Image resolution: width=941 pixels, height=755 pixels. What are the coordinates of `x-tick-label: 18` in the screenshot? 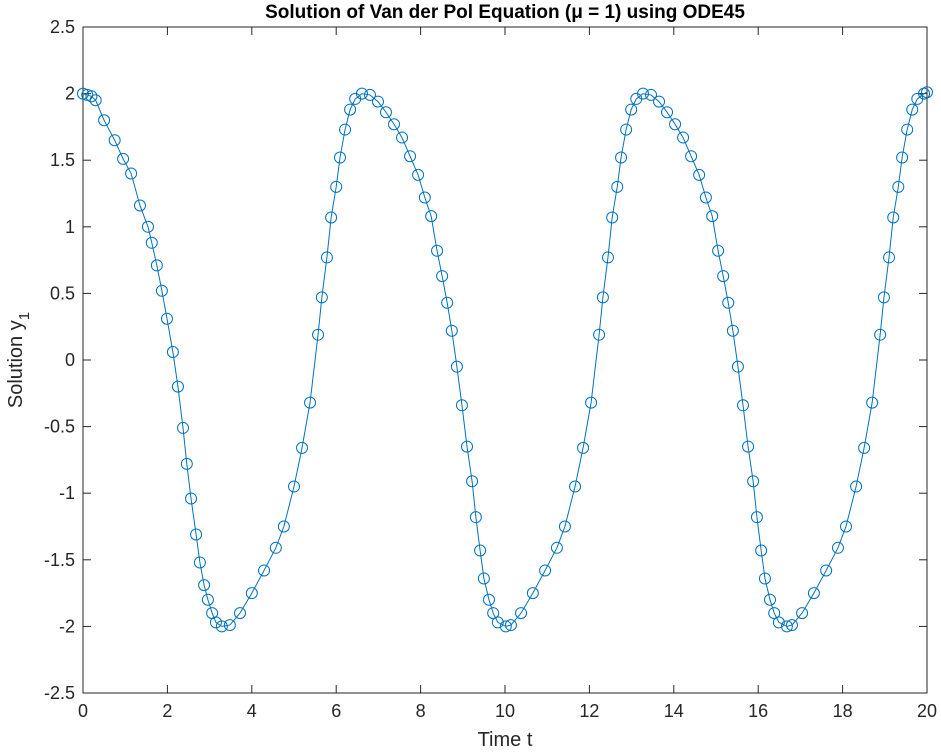 It's located at (843, 711).